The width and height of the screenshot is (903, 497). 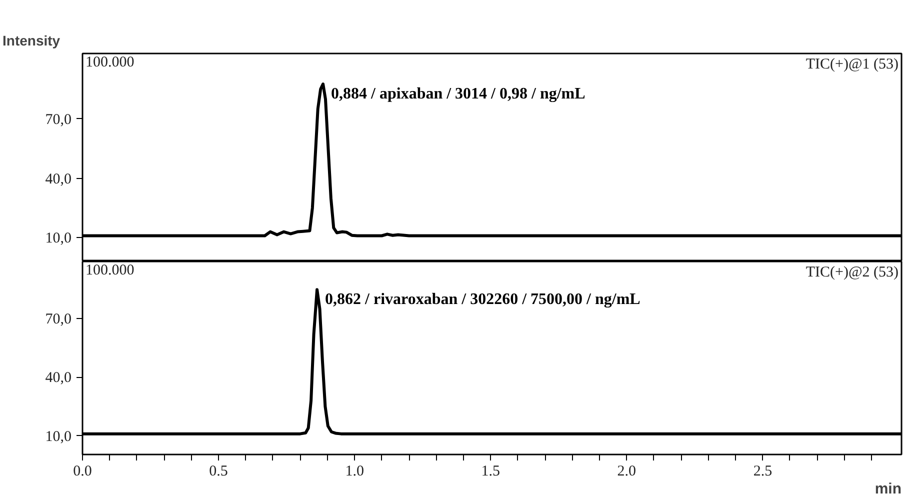 I want to click on annotation: 0,884 / apixaban / 3014 / 0,98 / ng/mL, so click(x=458, y=94).